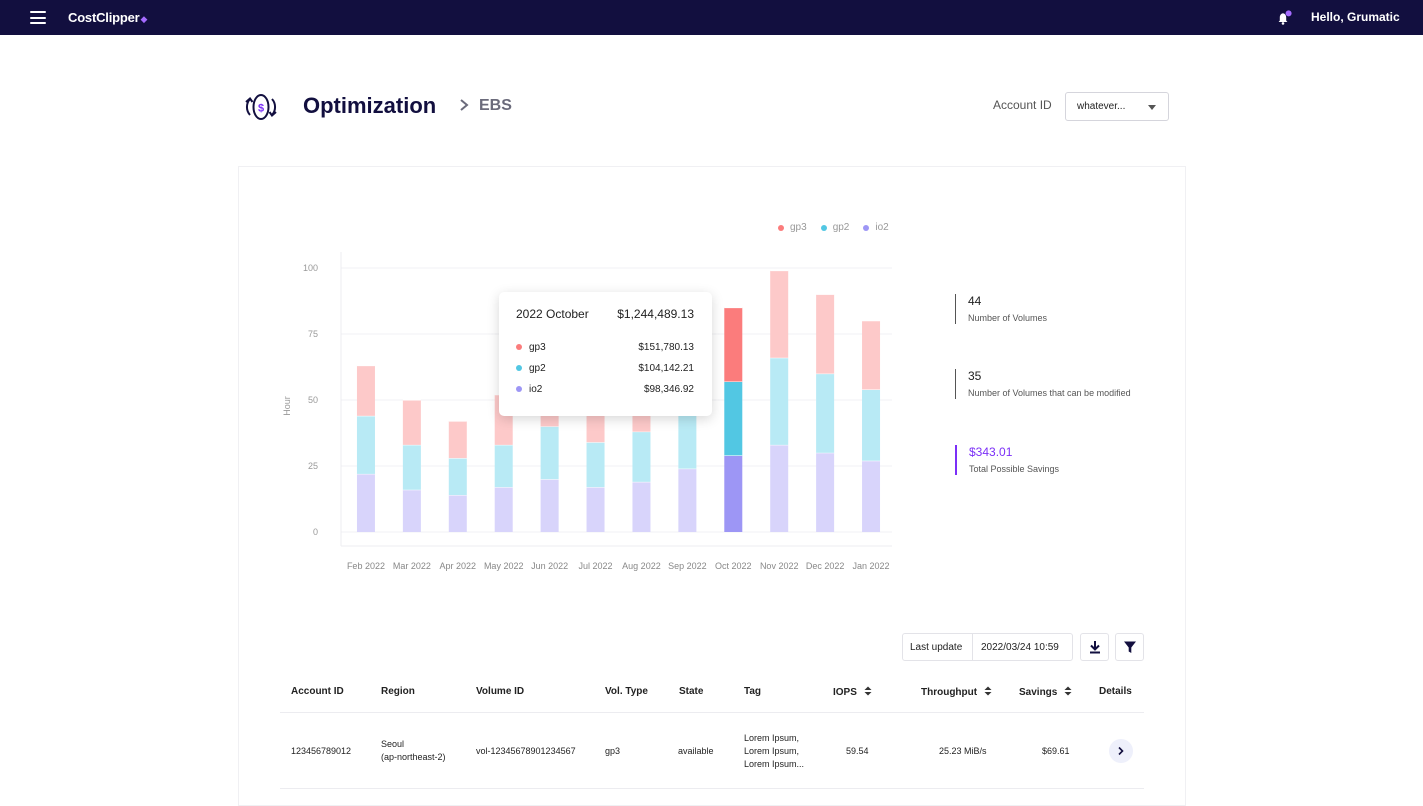  Describe the element at coordinates (552, 314) in the screenshot. I see `tooltip-title: 2022 October` at that location.